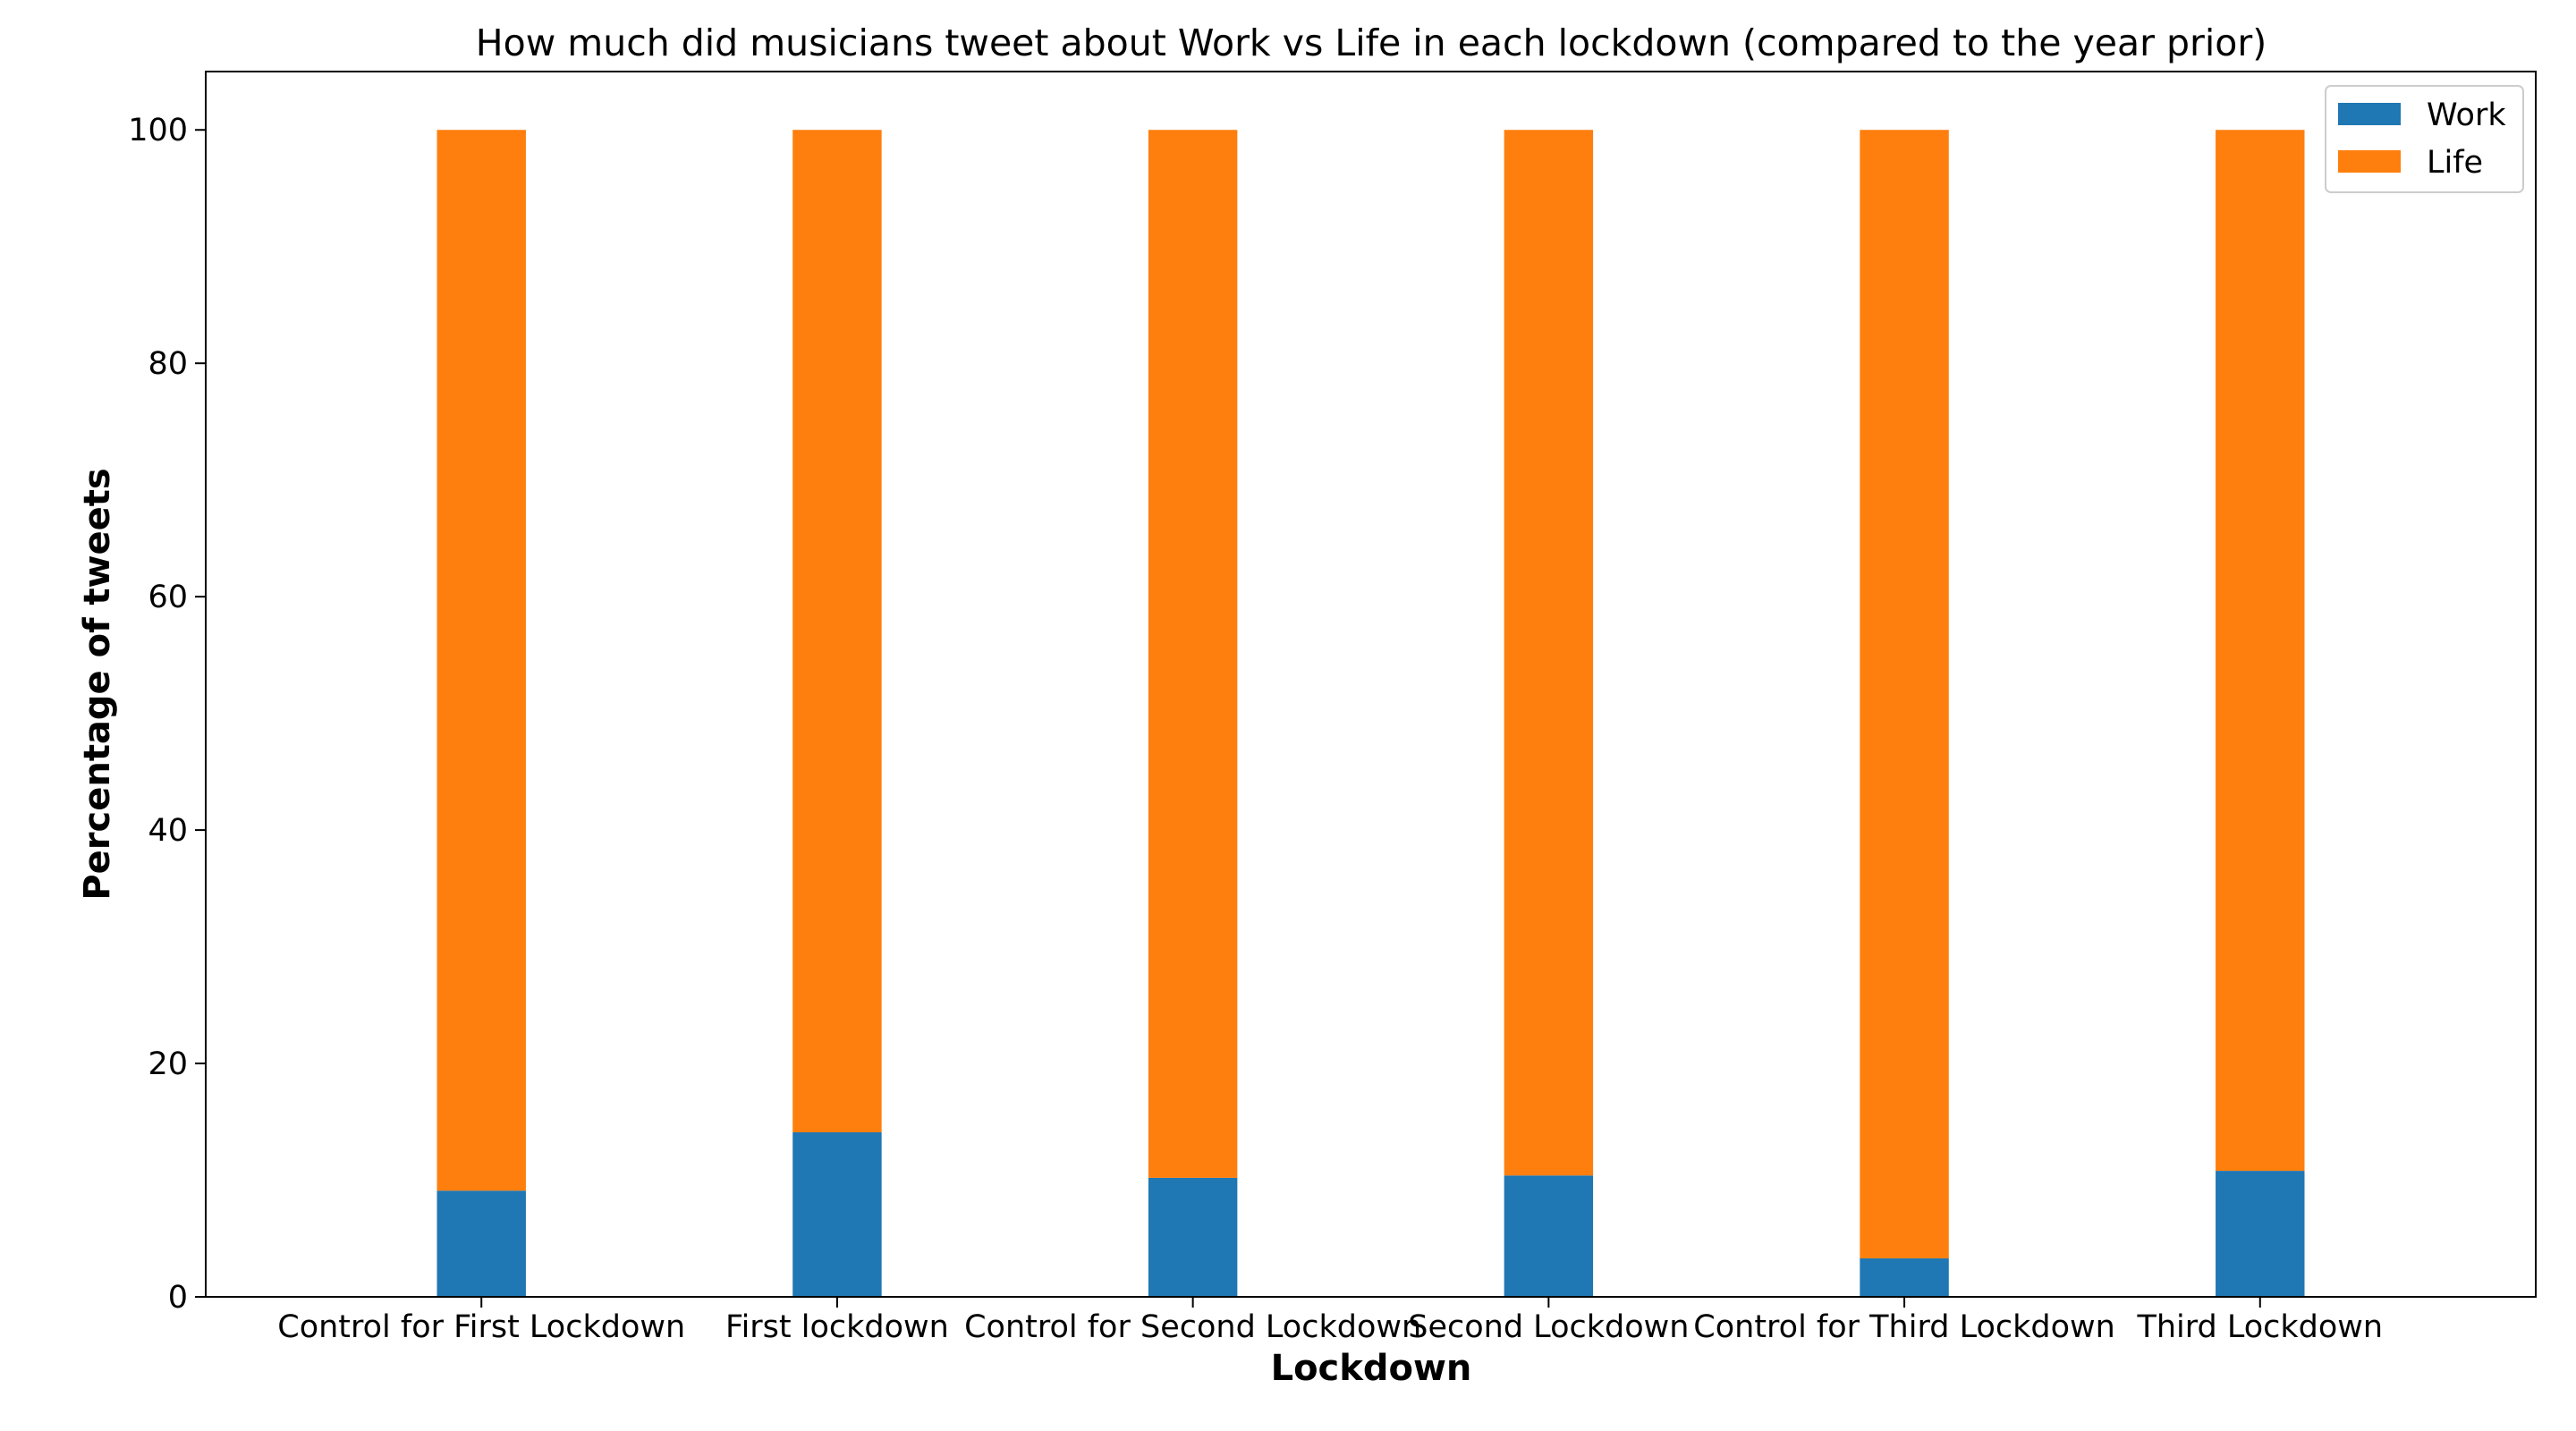 Image resolution: width=2576 pixels, height=1431 pixels. I want to click on x-axis-label: Lockdown, so click(1371, 1369).